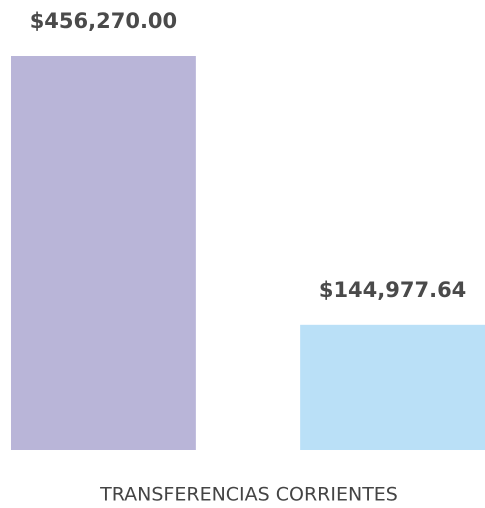 This screenshot has width=485, height=508. I want to click on x-tick-label: TRANSFERENCIAS CORRIENTES, so click(248, 495).